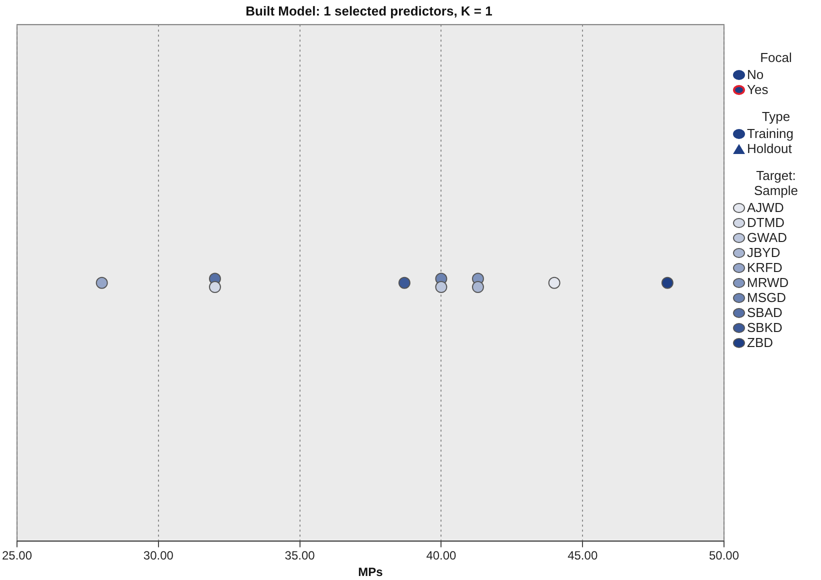 The image size is (821, 580). Describe the element at coordinates (776, 116) in the screenshot. I see `text: Type` at that location.